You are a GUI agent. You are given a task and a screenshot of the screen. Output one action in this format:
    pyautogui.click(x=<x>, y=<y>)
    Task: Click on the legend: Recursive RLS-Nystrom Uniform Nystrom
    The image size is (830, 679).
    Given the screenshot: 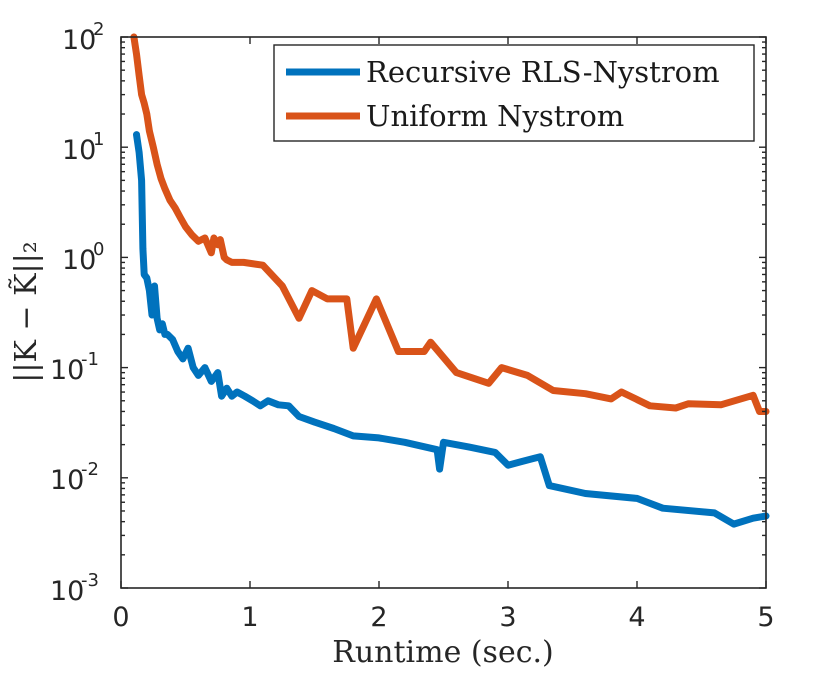 What is the action you would take?
    pyautogui.click(x=514, y=93)
    